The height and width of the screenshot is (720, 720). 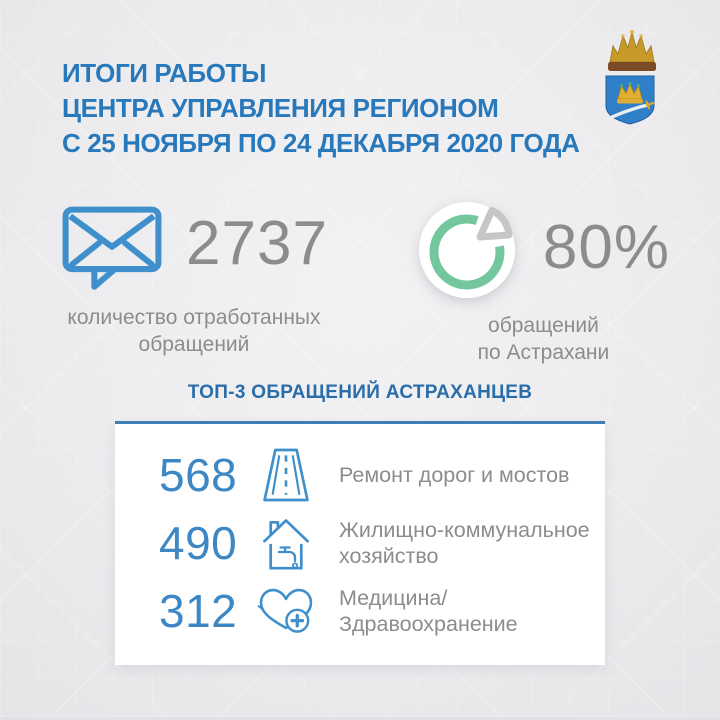 I want to click on processed-appeals-caption: количество отработанных обращений, so click(x=194, y=331).